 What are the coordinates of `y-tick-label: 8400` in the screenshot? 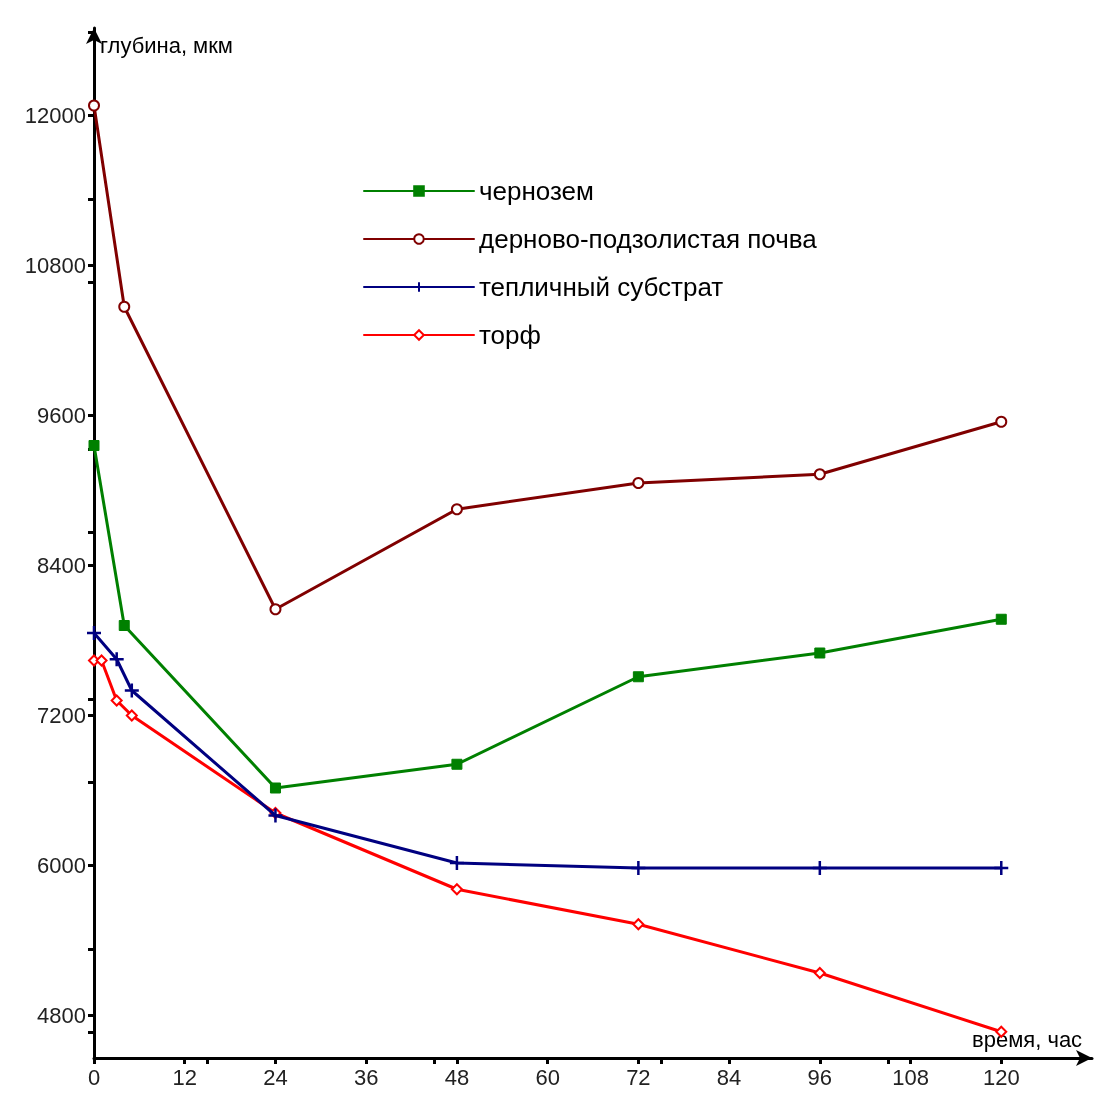 It's located at (61, 565).